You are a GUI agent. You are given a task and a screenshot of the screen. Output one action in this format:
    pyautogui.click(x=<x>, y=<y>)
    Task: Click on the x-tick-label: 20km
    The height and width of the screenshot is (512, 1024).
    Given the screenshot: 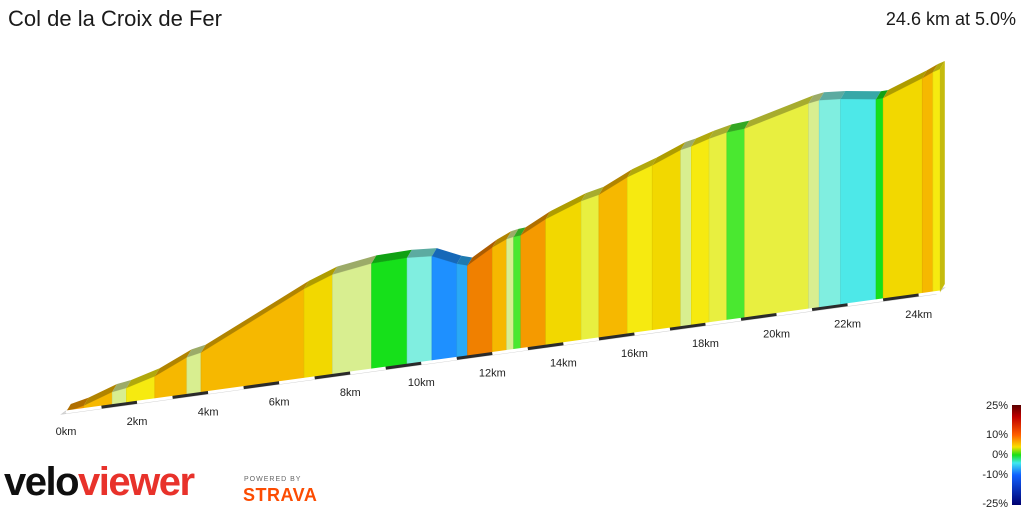 What is the action you would take?
    pyautogui.click(x=776, y=334)
    